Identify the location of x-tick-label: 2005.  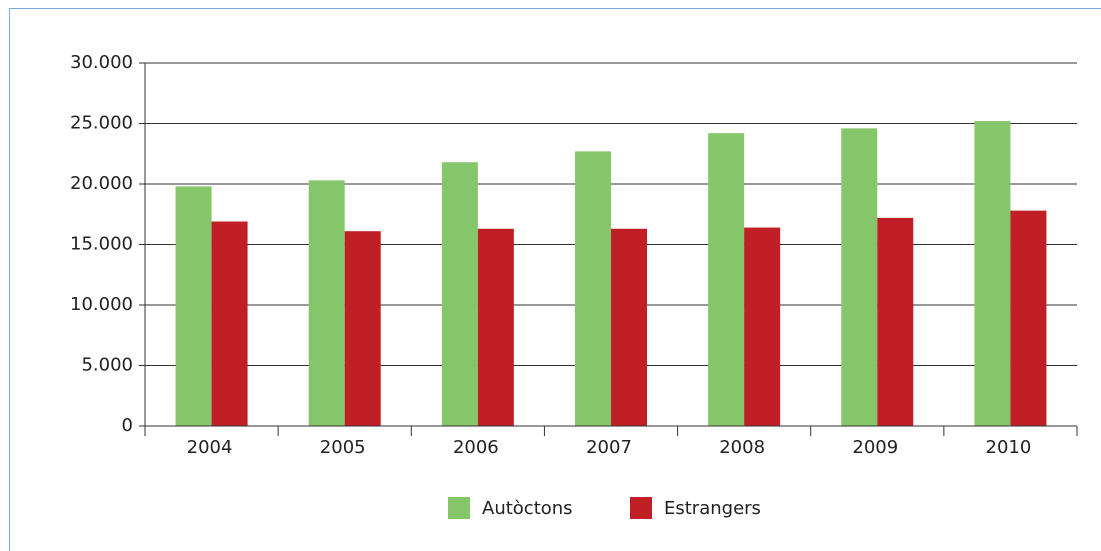
(343, 447).